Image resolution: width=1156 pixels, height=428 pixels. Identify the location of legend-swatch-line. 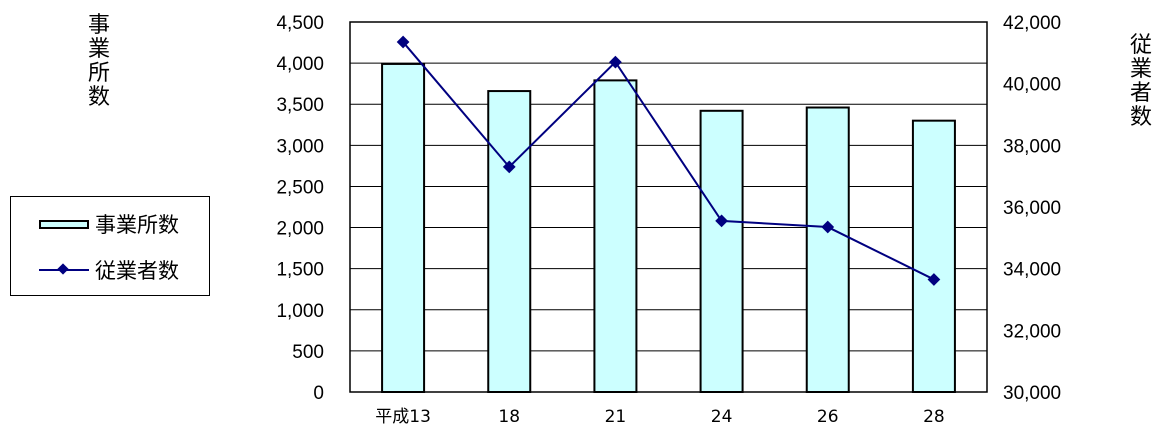
(64, 270).